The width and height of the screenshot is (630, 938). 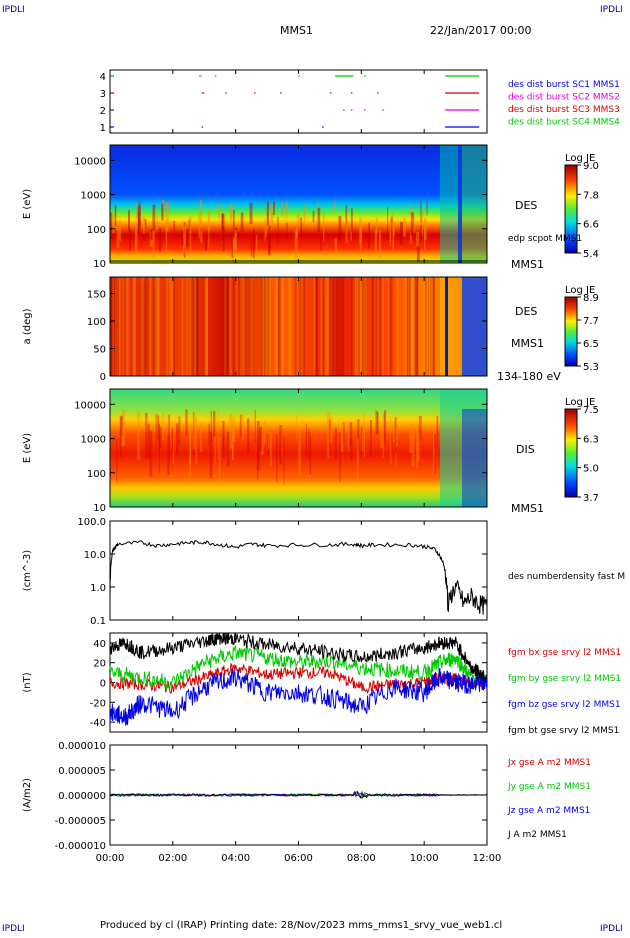 What do you see at coordinates (96, 230) in the screenshot?
I see `des-energy-tick-label: 100` at bounding box center [96, 230].